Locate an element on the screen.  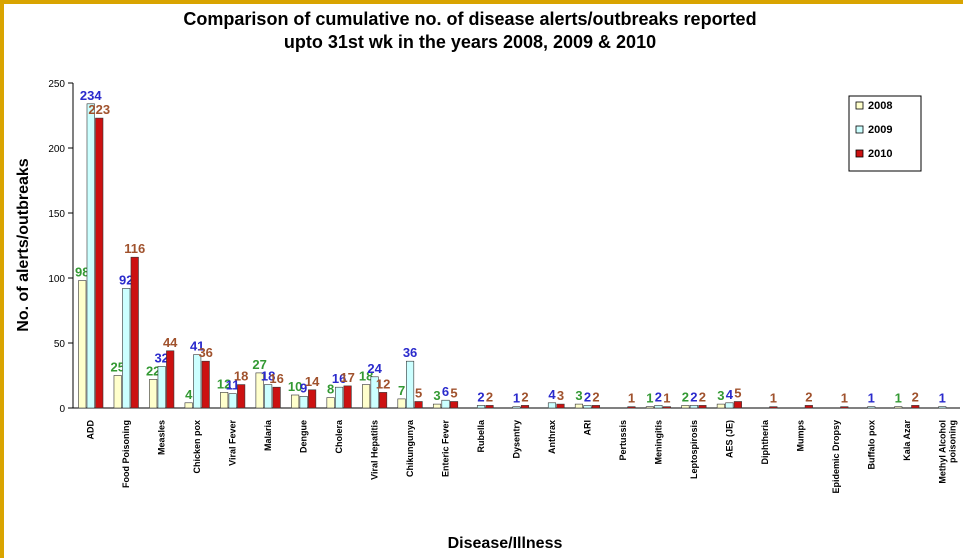
category-label: poisoning is located at coordinates (952, 441).